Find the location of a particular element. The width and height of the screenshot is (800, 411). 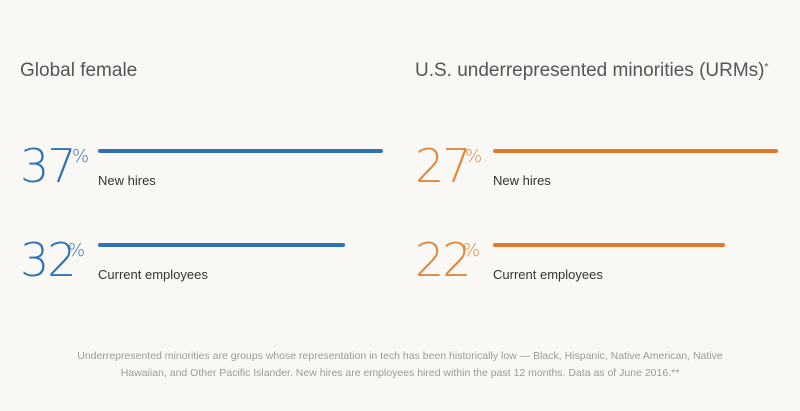

panel-title-text: Global female is located at coordinates (79, 70).